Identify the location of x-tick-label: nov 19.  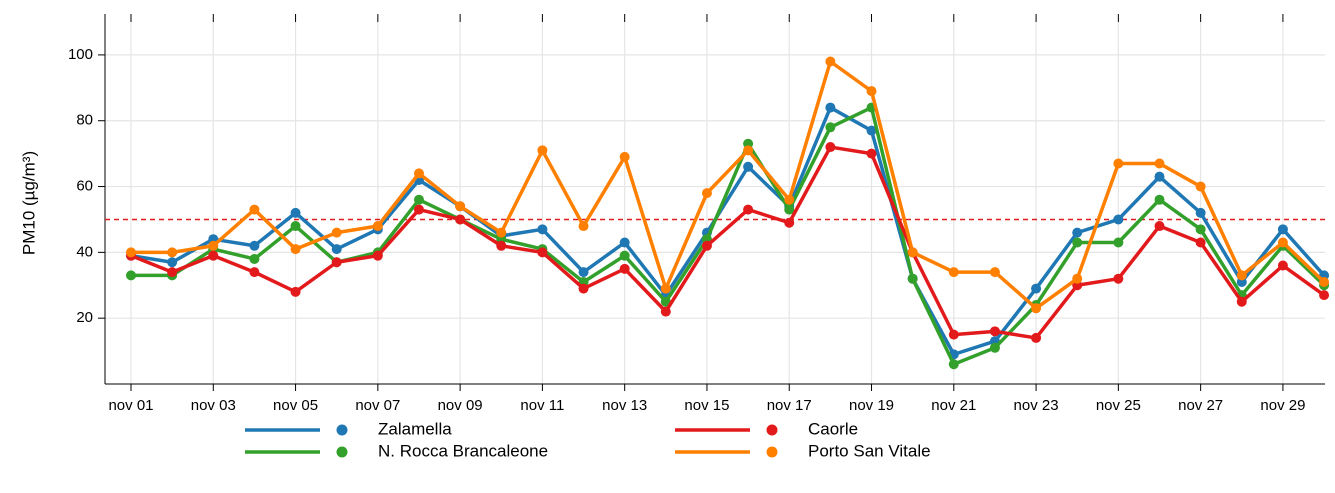
(871, 405).